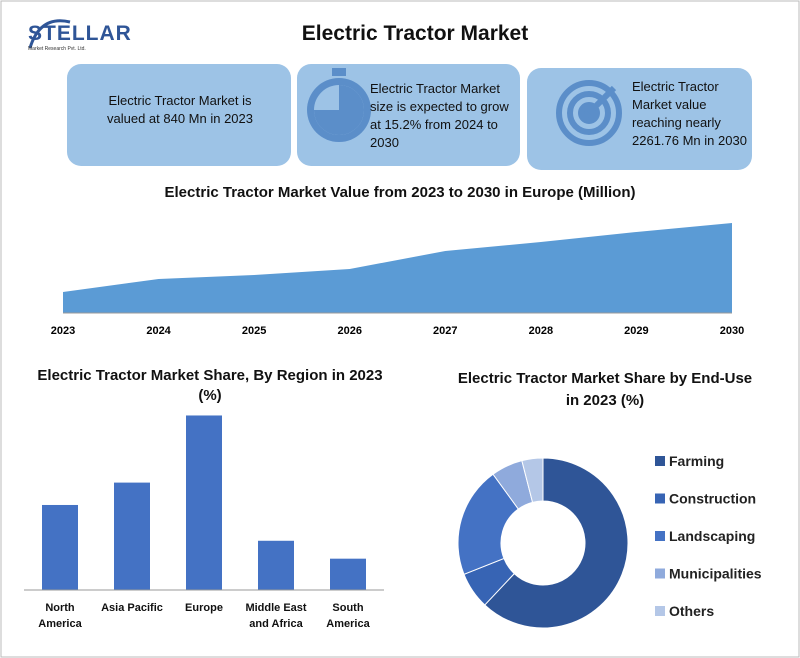  I want to click on legend-label: Construction, so click(712, 499).